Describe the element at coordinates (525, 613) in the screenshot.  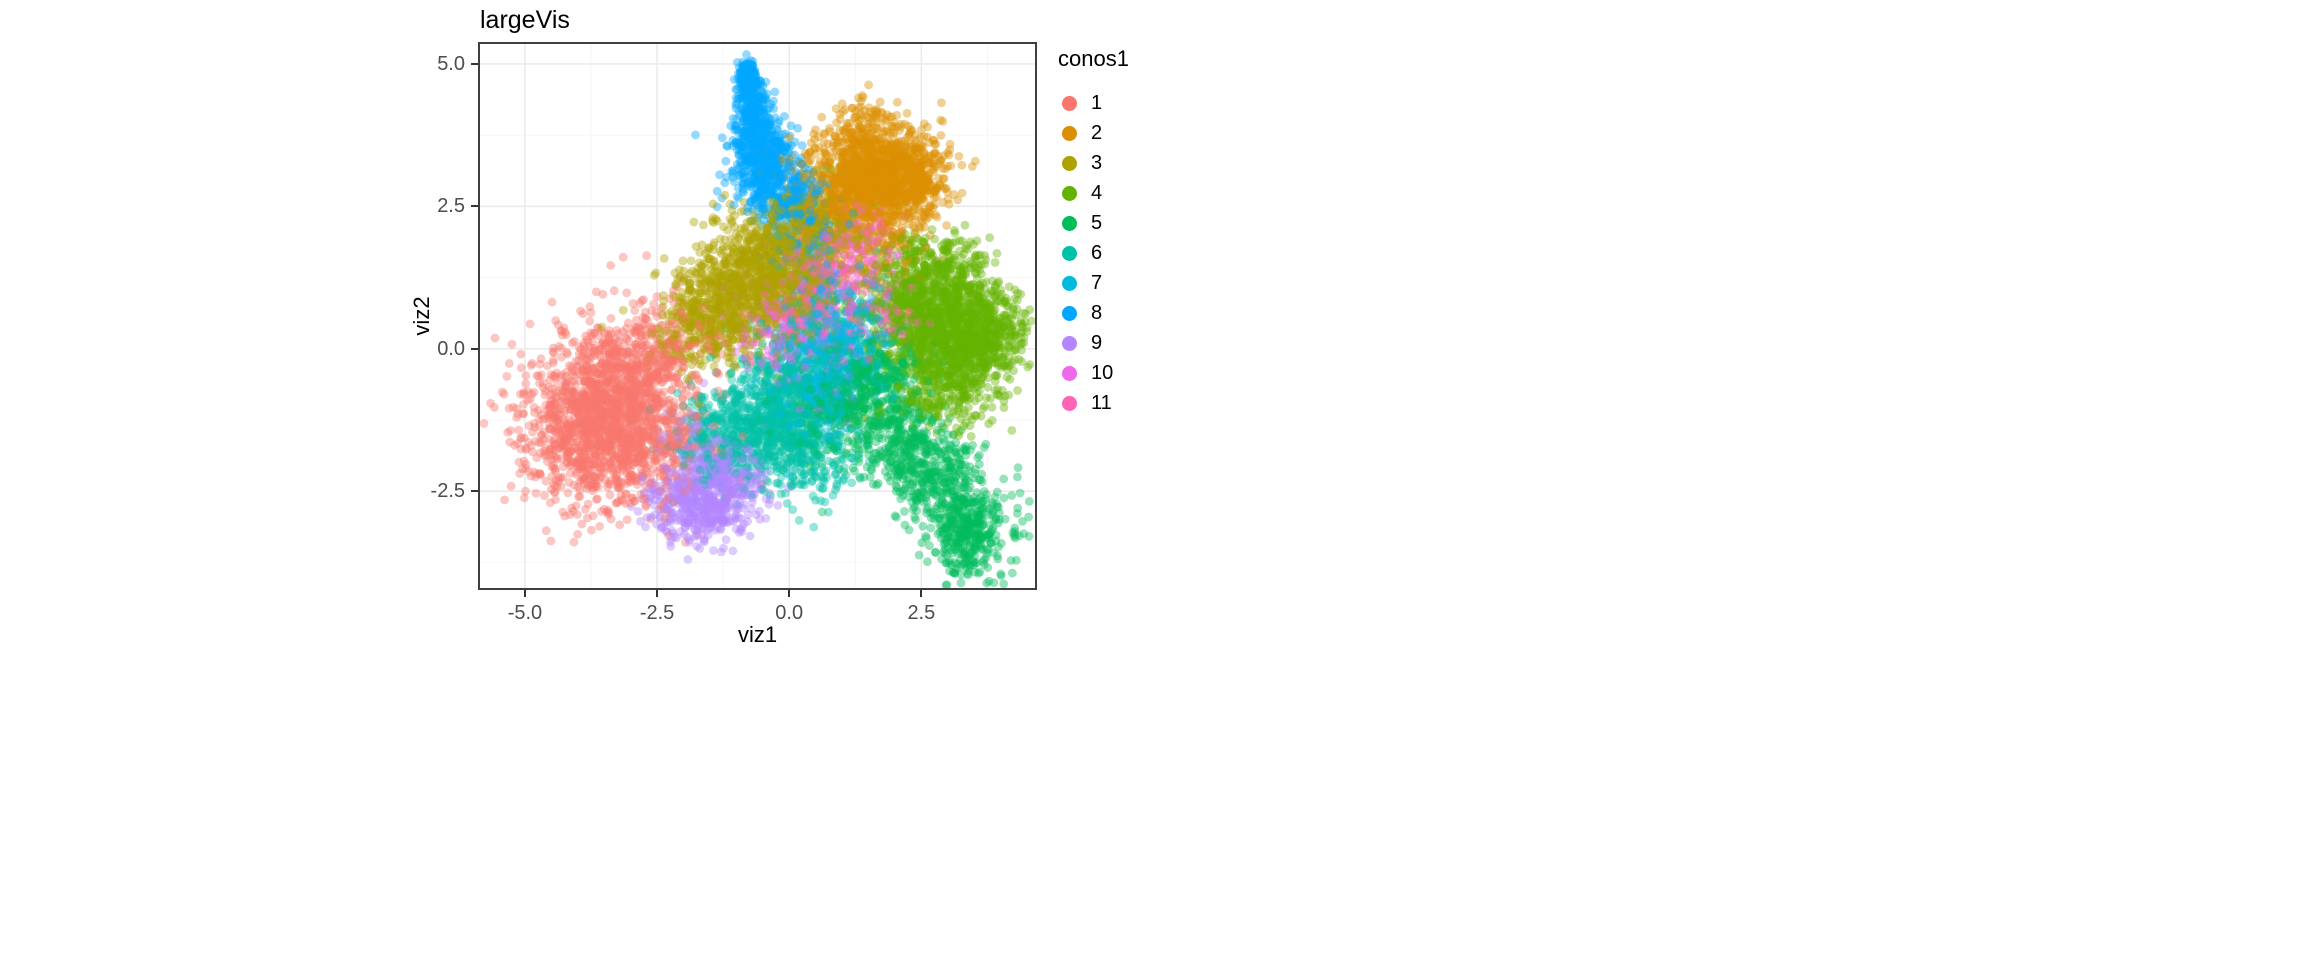
I see `x-tick-label: -5.0` at that location.